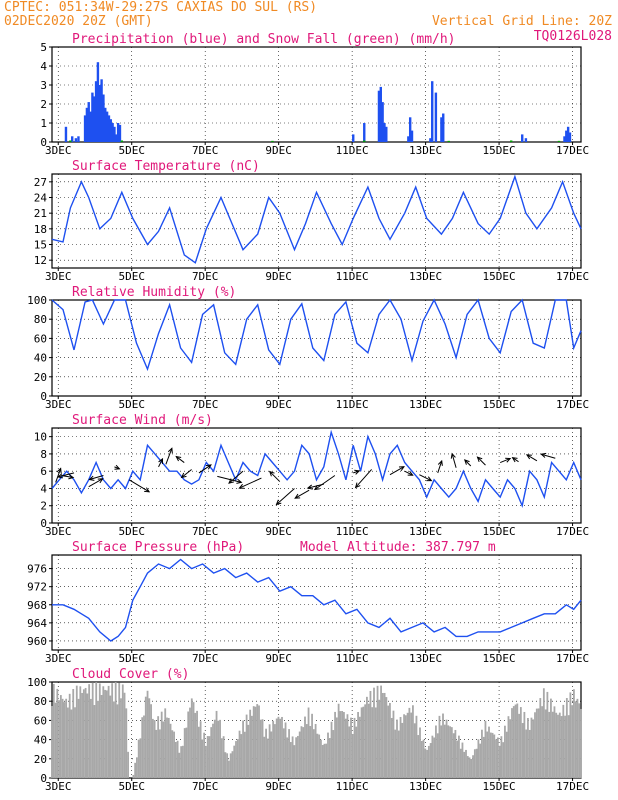 This screenshot has width=618, height=800. I want to click on y-tick-label: 20, so click(40, 377).